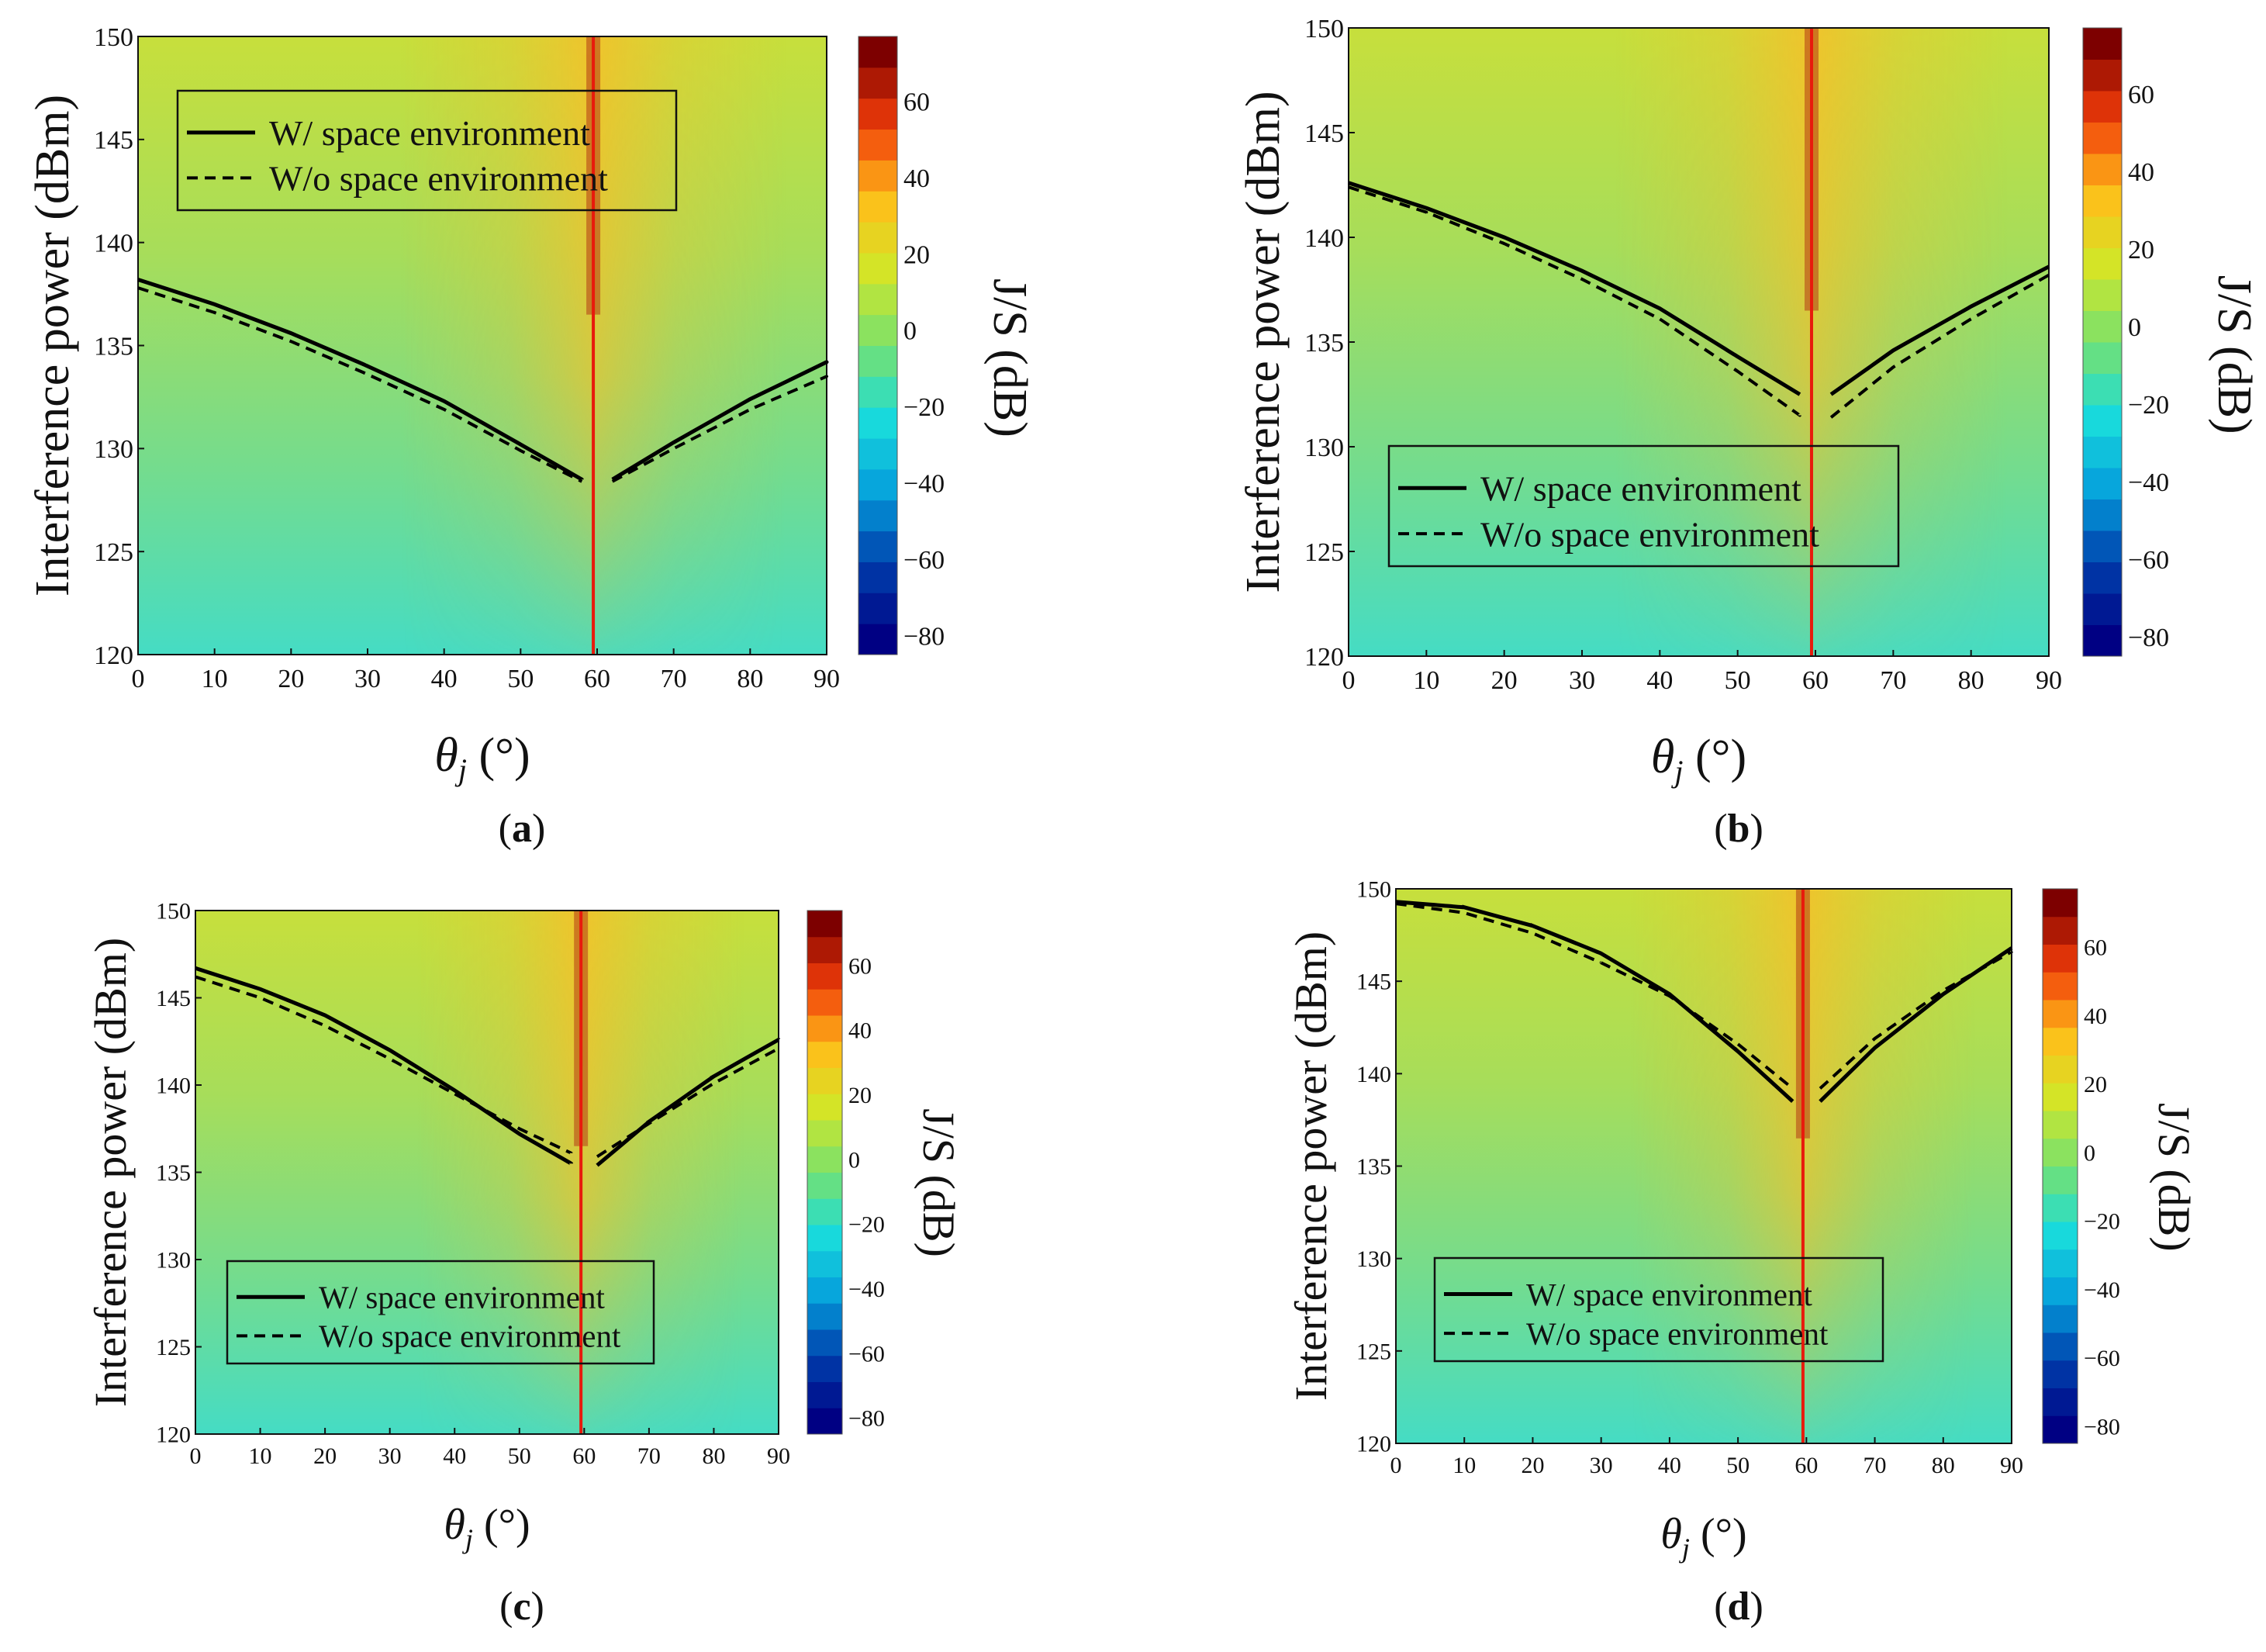  I want to click on y-tick-label: 135, so click(113, 346).